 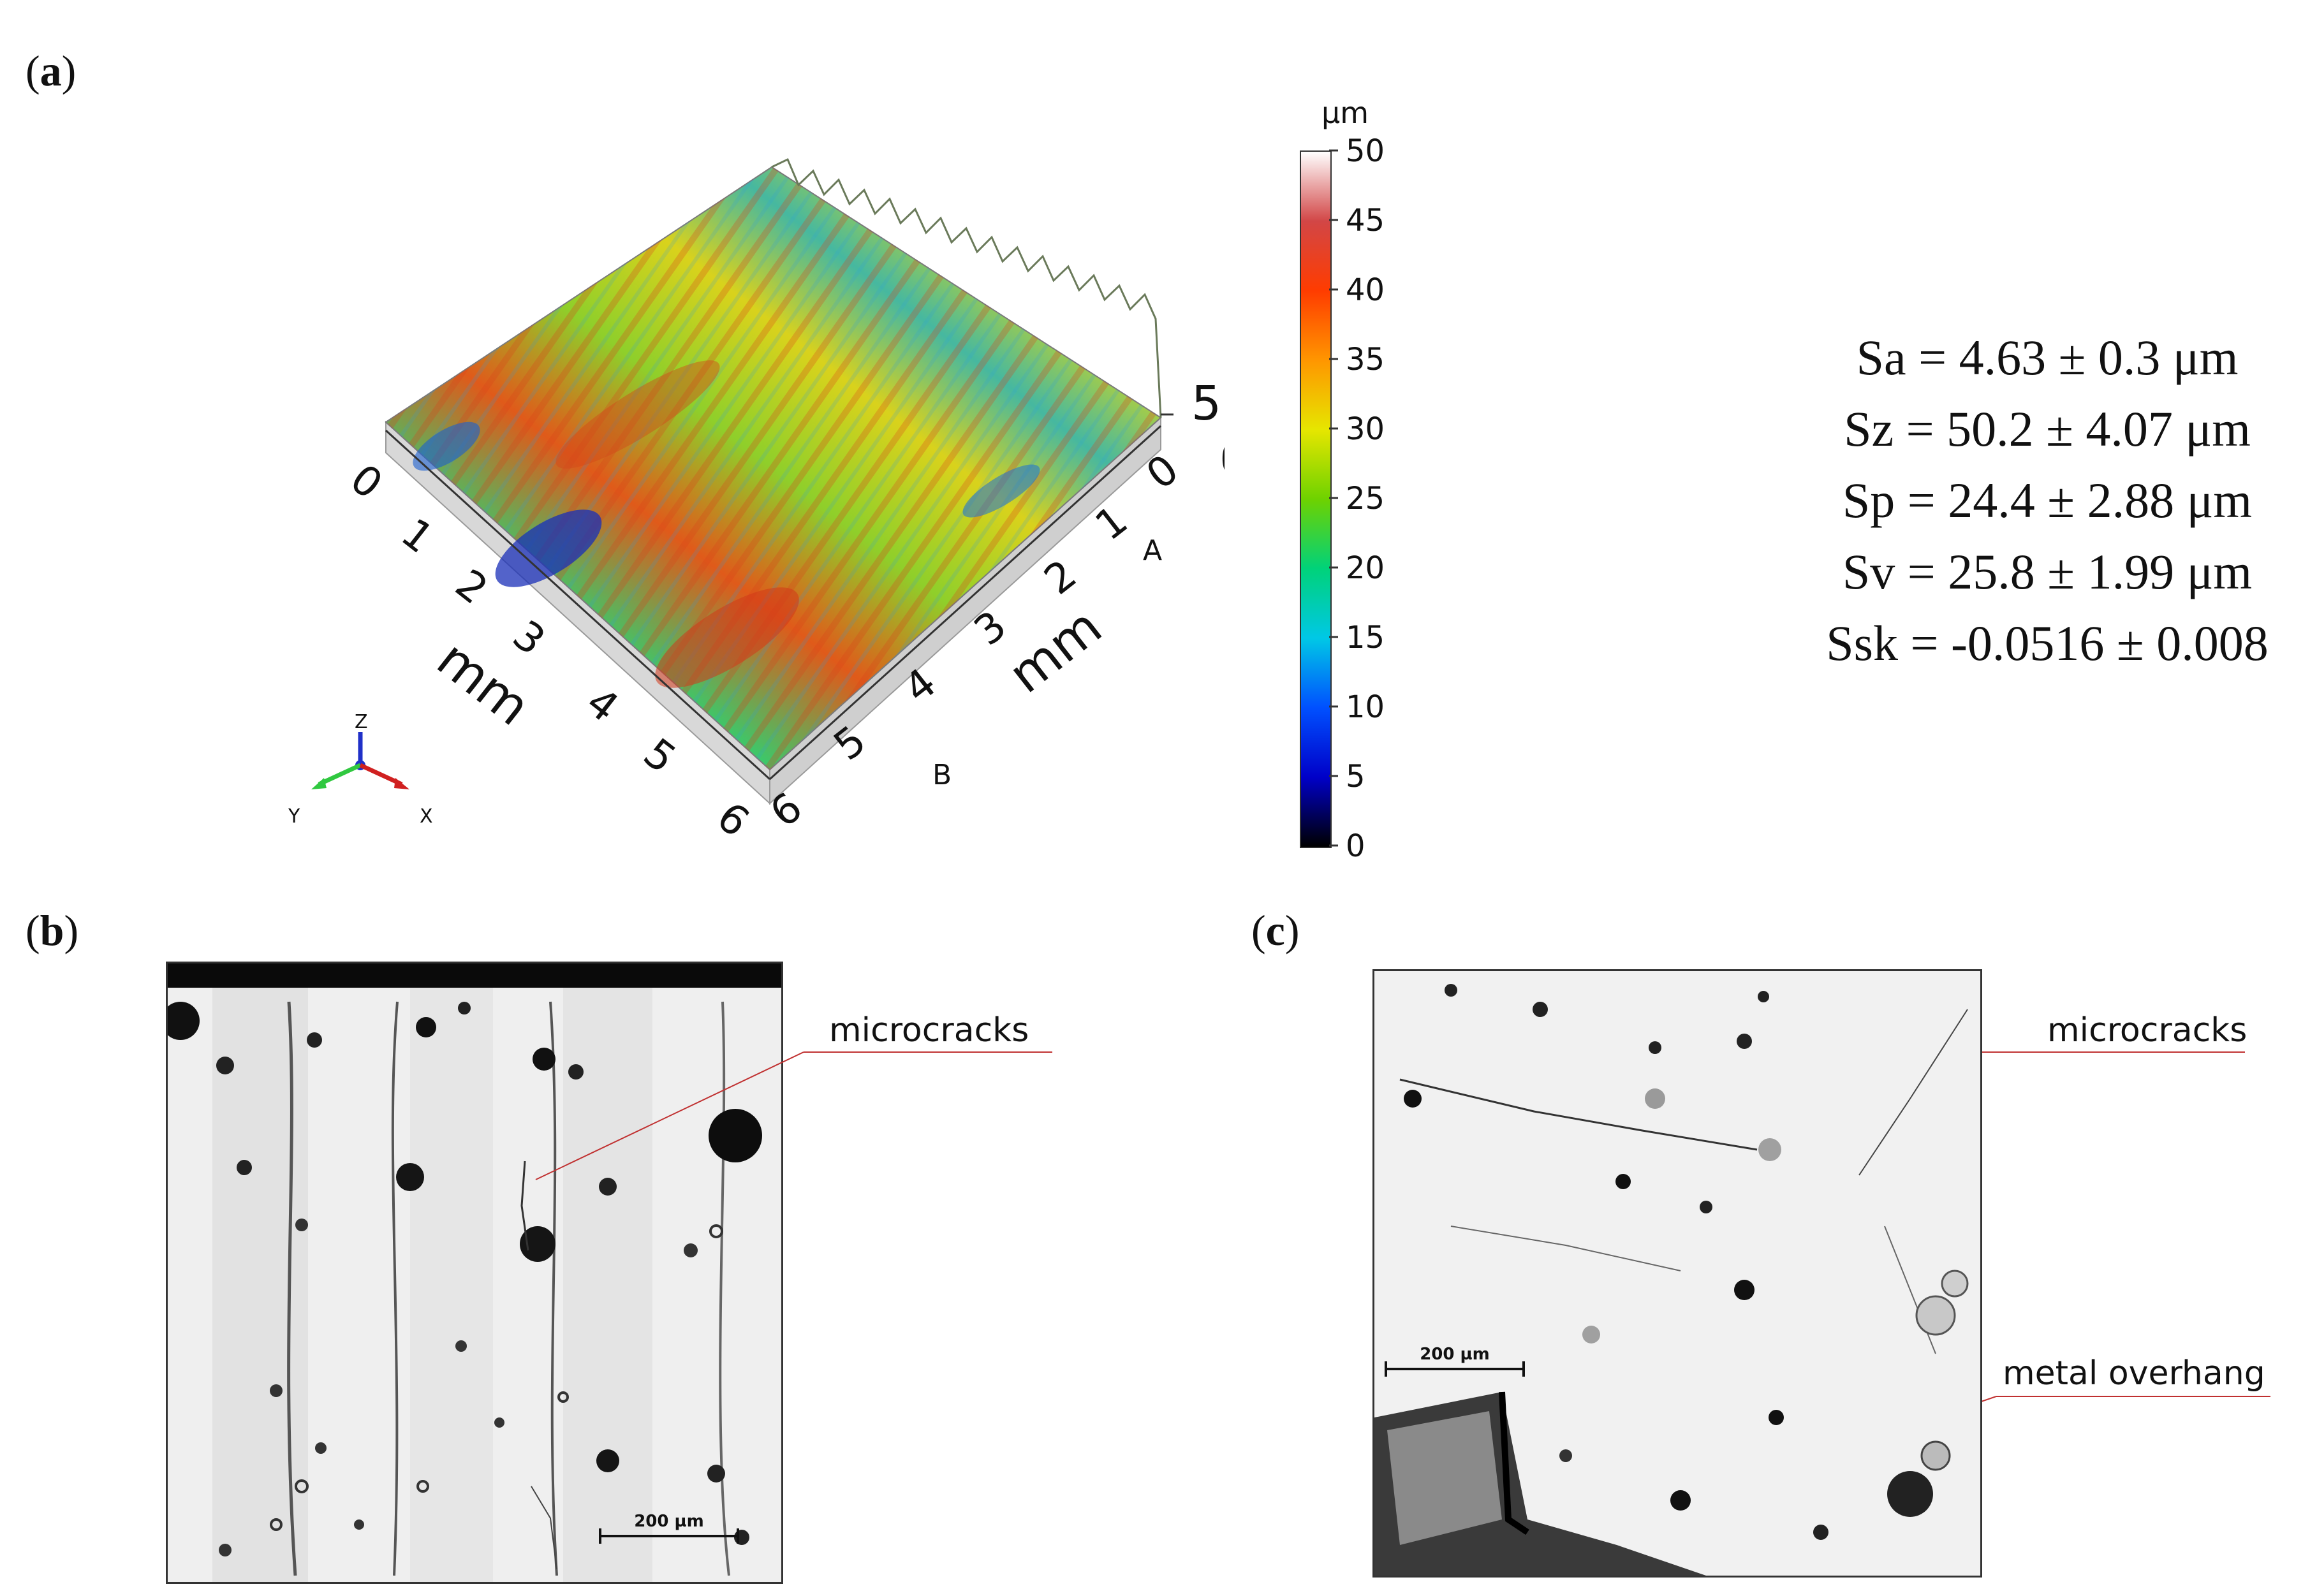 What do you see at coordinates (660, 755) in the screenshot?
I see `left-tick-5: 5` at bounding box center [660, 755].